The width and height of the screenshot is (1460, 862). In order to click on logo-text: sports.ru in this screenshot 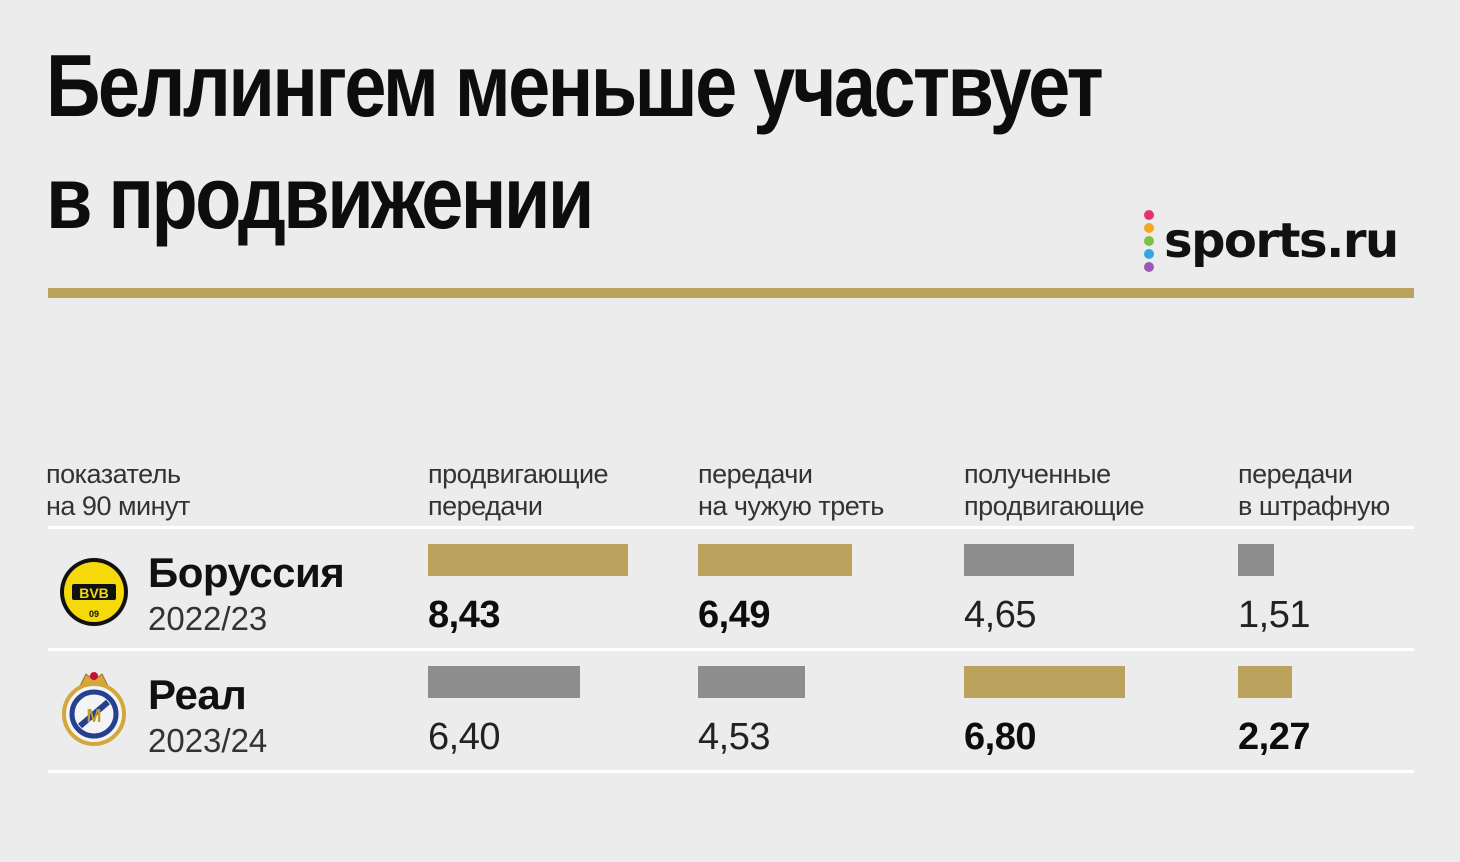, I will do `click(1281, 241)`.